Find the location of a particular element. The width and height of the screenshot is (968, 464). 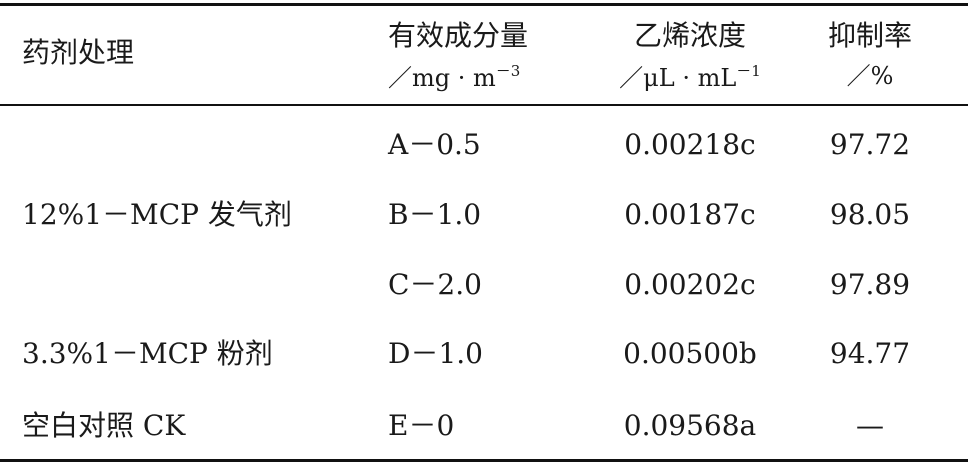

group-label: 3.3%1－MCP 粉剂 is located at coordinates (147, 353).